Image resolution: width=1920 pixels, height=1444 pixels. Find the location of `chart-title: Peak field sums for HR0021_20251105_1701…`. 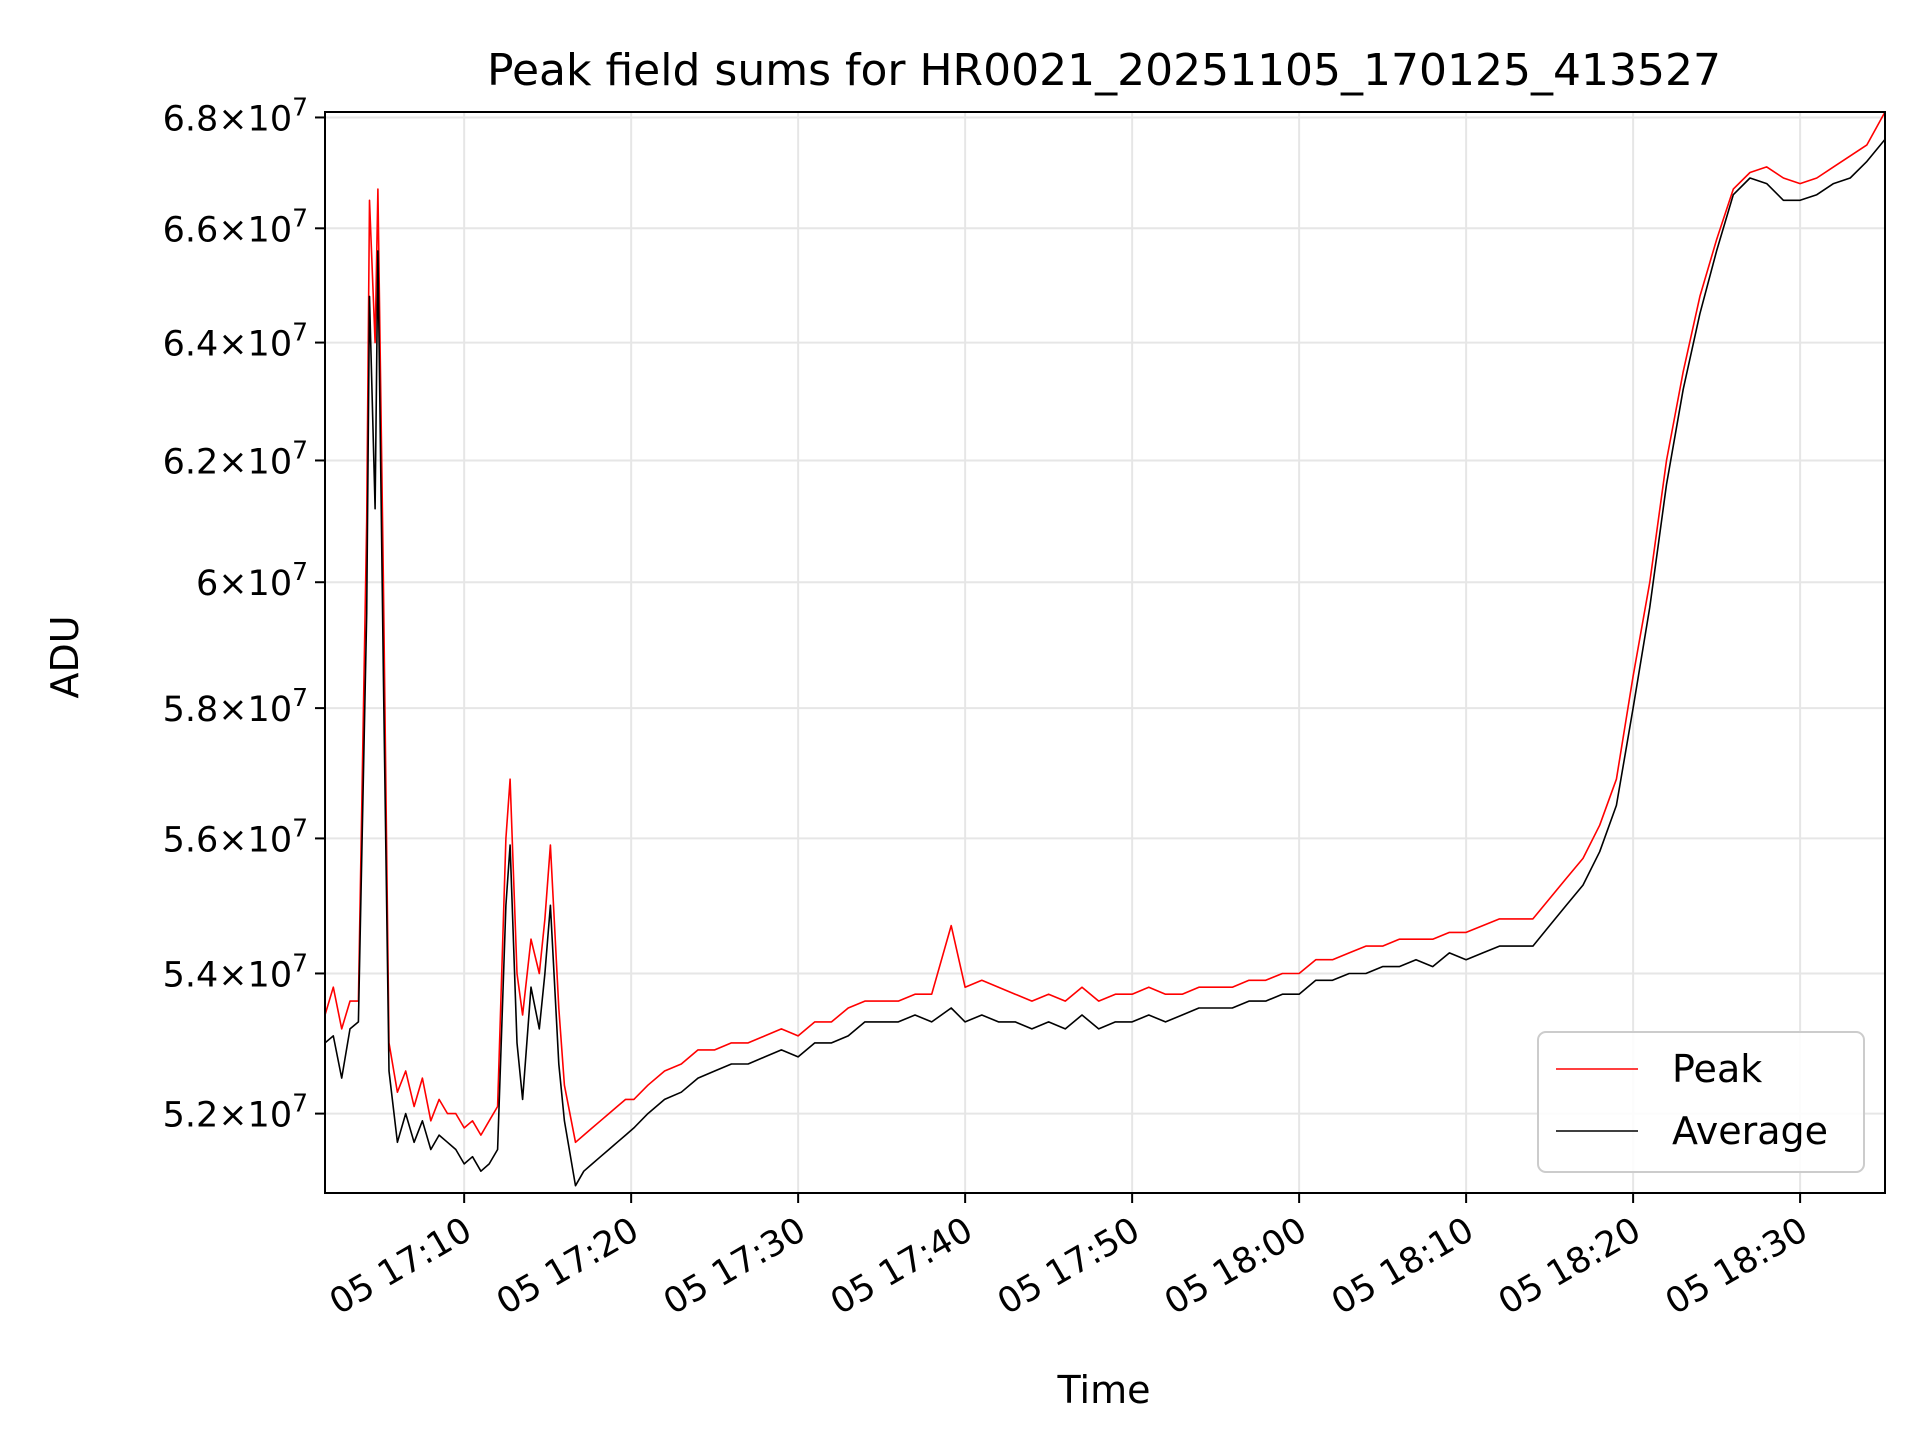

chart-title: Peak field sums for HR0021_20251105_1701… is located at coordinates (1104, 70).